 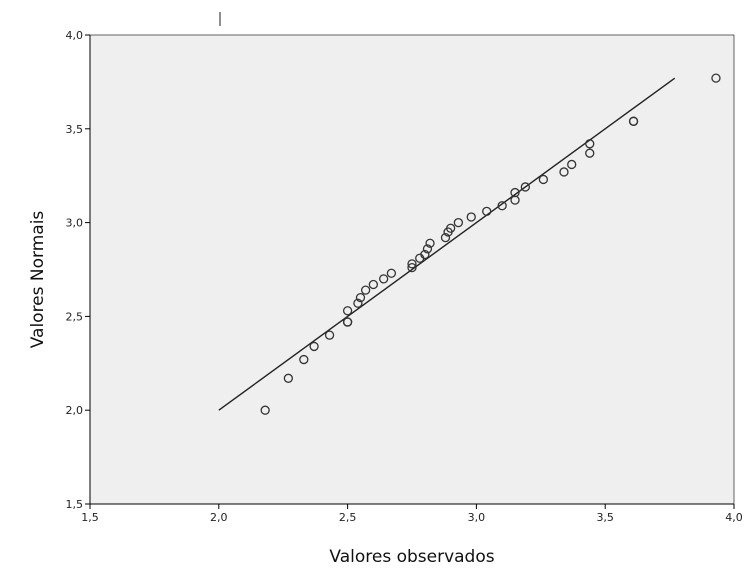 I want to click on y-tick-label: 3,0, so click(x=75, y=223).